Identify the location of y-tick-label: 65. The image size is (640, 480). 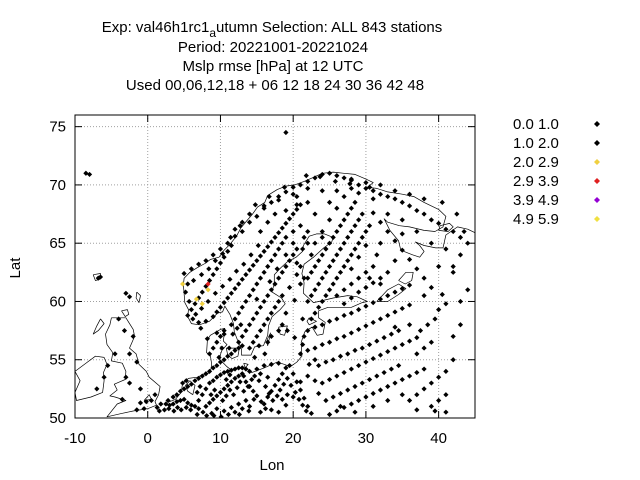
(57, 243).